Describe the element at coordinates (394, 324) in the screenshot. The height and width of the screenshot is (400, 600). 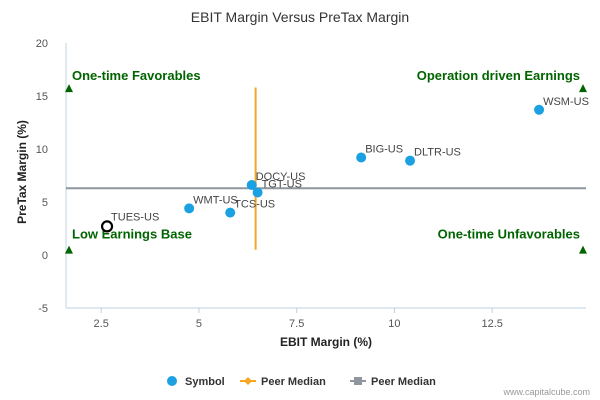
I see `x-tick-label: 10` at that location.